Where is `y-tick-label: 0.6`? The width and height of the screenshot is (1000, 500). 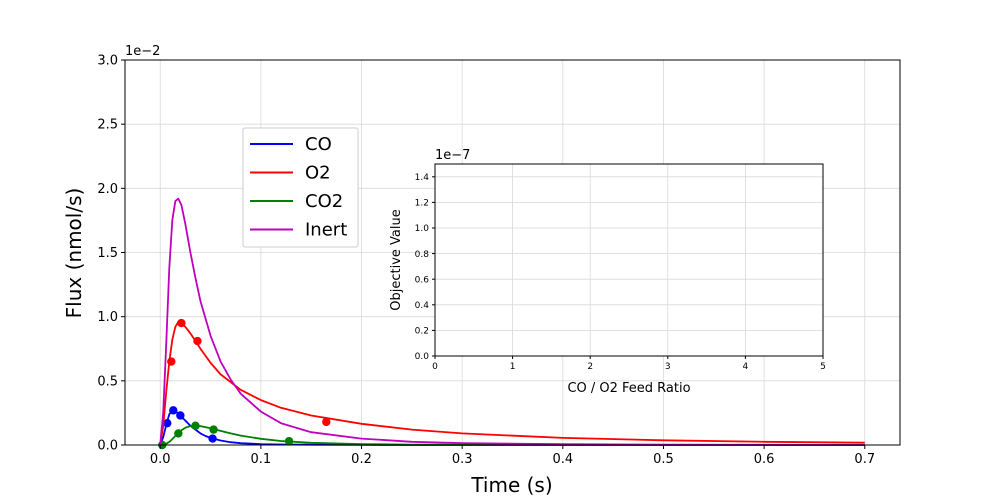 y-tick-label: 0.6 is located at coordinates (422, 280).